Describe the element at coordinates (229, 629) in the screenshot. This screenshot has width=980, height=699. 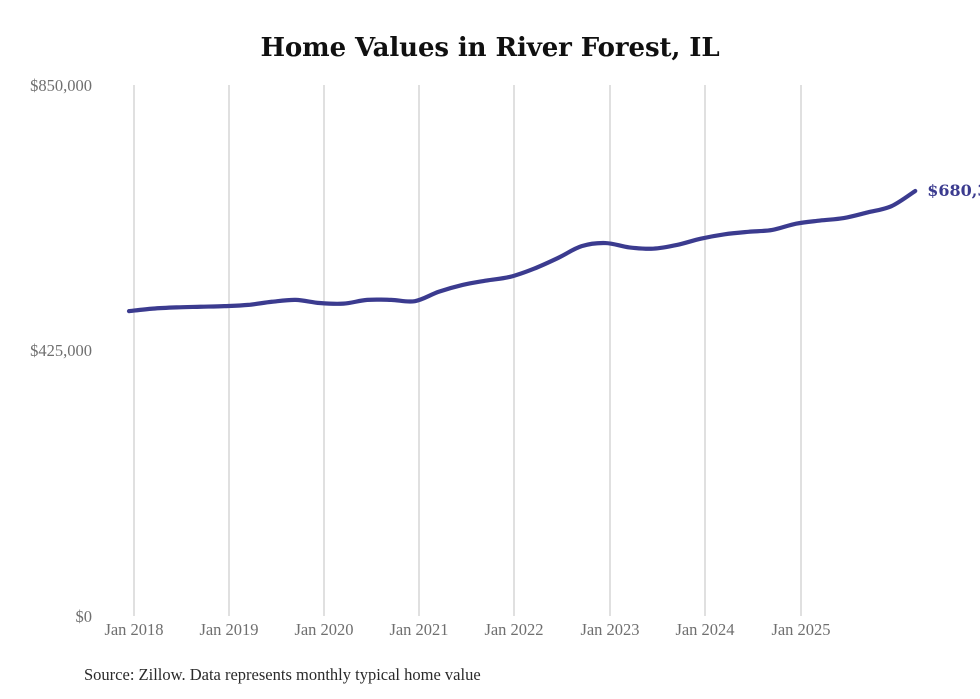
I see `x-axis-tick-label-jan-2019: Jan 2019` at that location.